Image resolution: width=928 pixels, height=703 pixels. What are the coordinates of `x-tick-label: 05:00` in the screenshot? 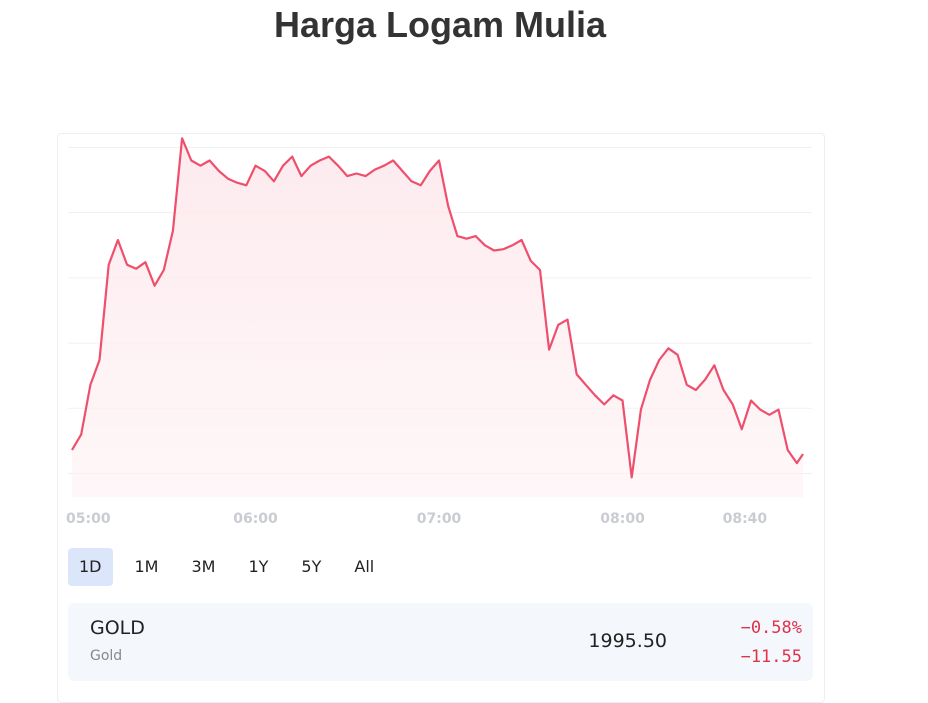 It's located at (88, 519).